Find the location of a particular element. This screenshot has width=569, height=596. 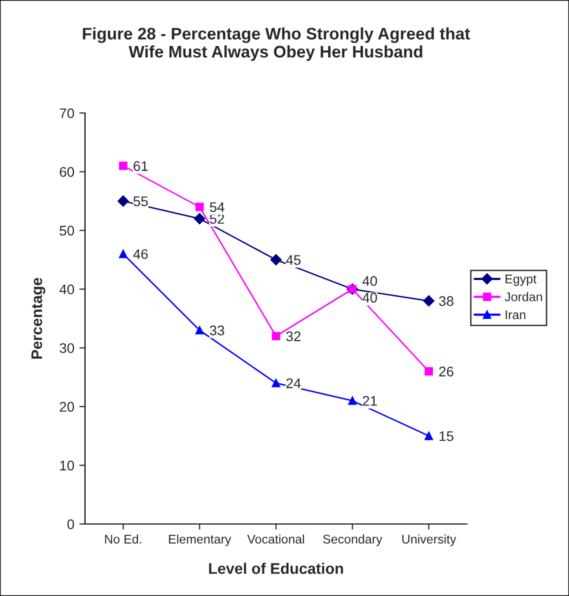

y-tick-label: 10 is located at coordinates (67, 465).